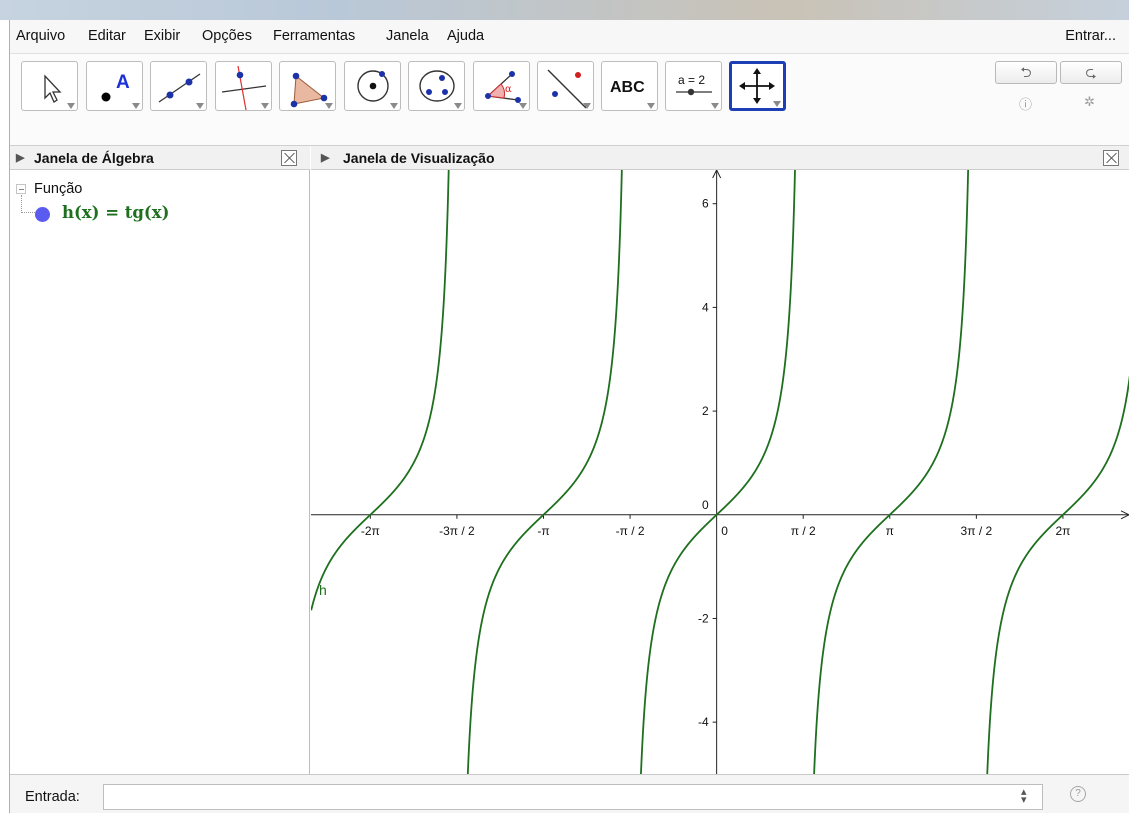 The image size is (1129, 813). I want to click on reflect-line-icon, so click(567, 89).